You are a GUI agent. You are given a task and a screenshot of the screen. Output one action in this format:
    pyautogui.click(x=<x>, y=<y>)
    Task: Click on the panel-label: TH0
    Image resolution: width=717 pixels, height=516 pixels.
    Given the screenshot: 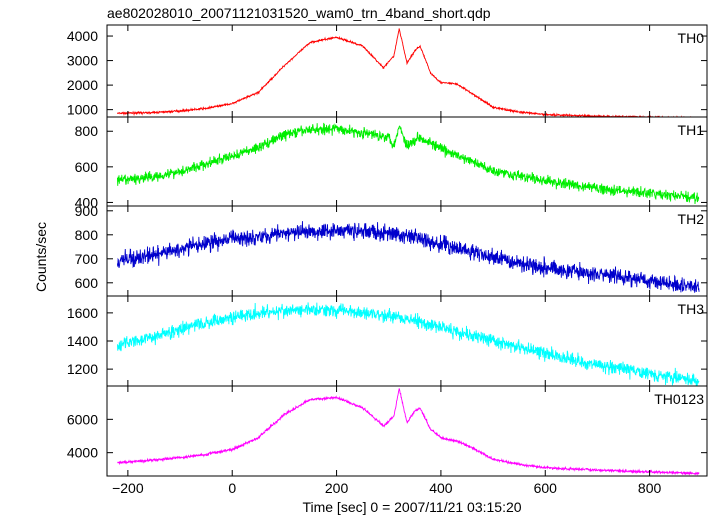 What is the action you would take?
    pyautogui.click(x=691, y=38)
    